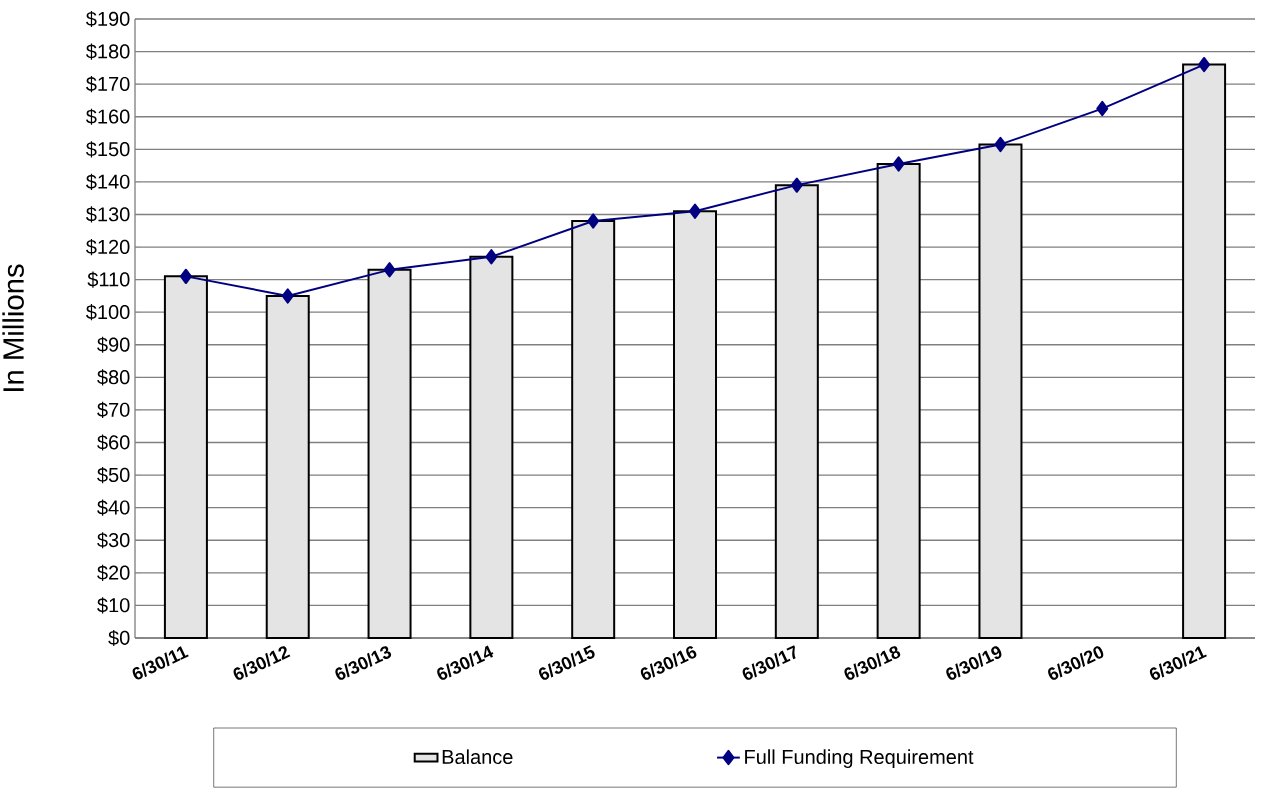 This screenshot has height=799, width=1270. Describe the element at coordinates (113, 410) in the screenshot. I see `y-tick-label: $70` at that location.